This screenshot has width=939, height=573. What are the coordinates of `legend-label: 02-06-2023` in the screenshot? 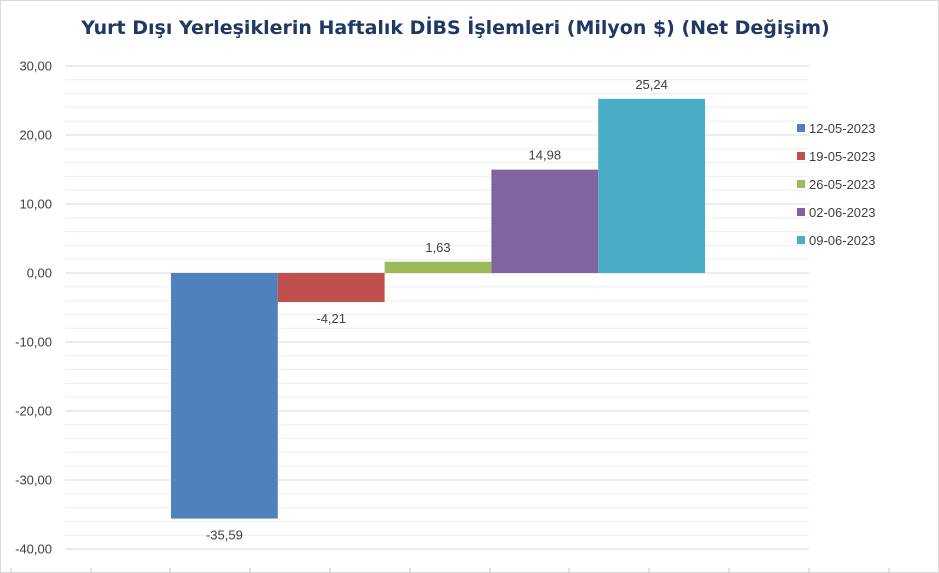 It's located at (842, 212).